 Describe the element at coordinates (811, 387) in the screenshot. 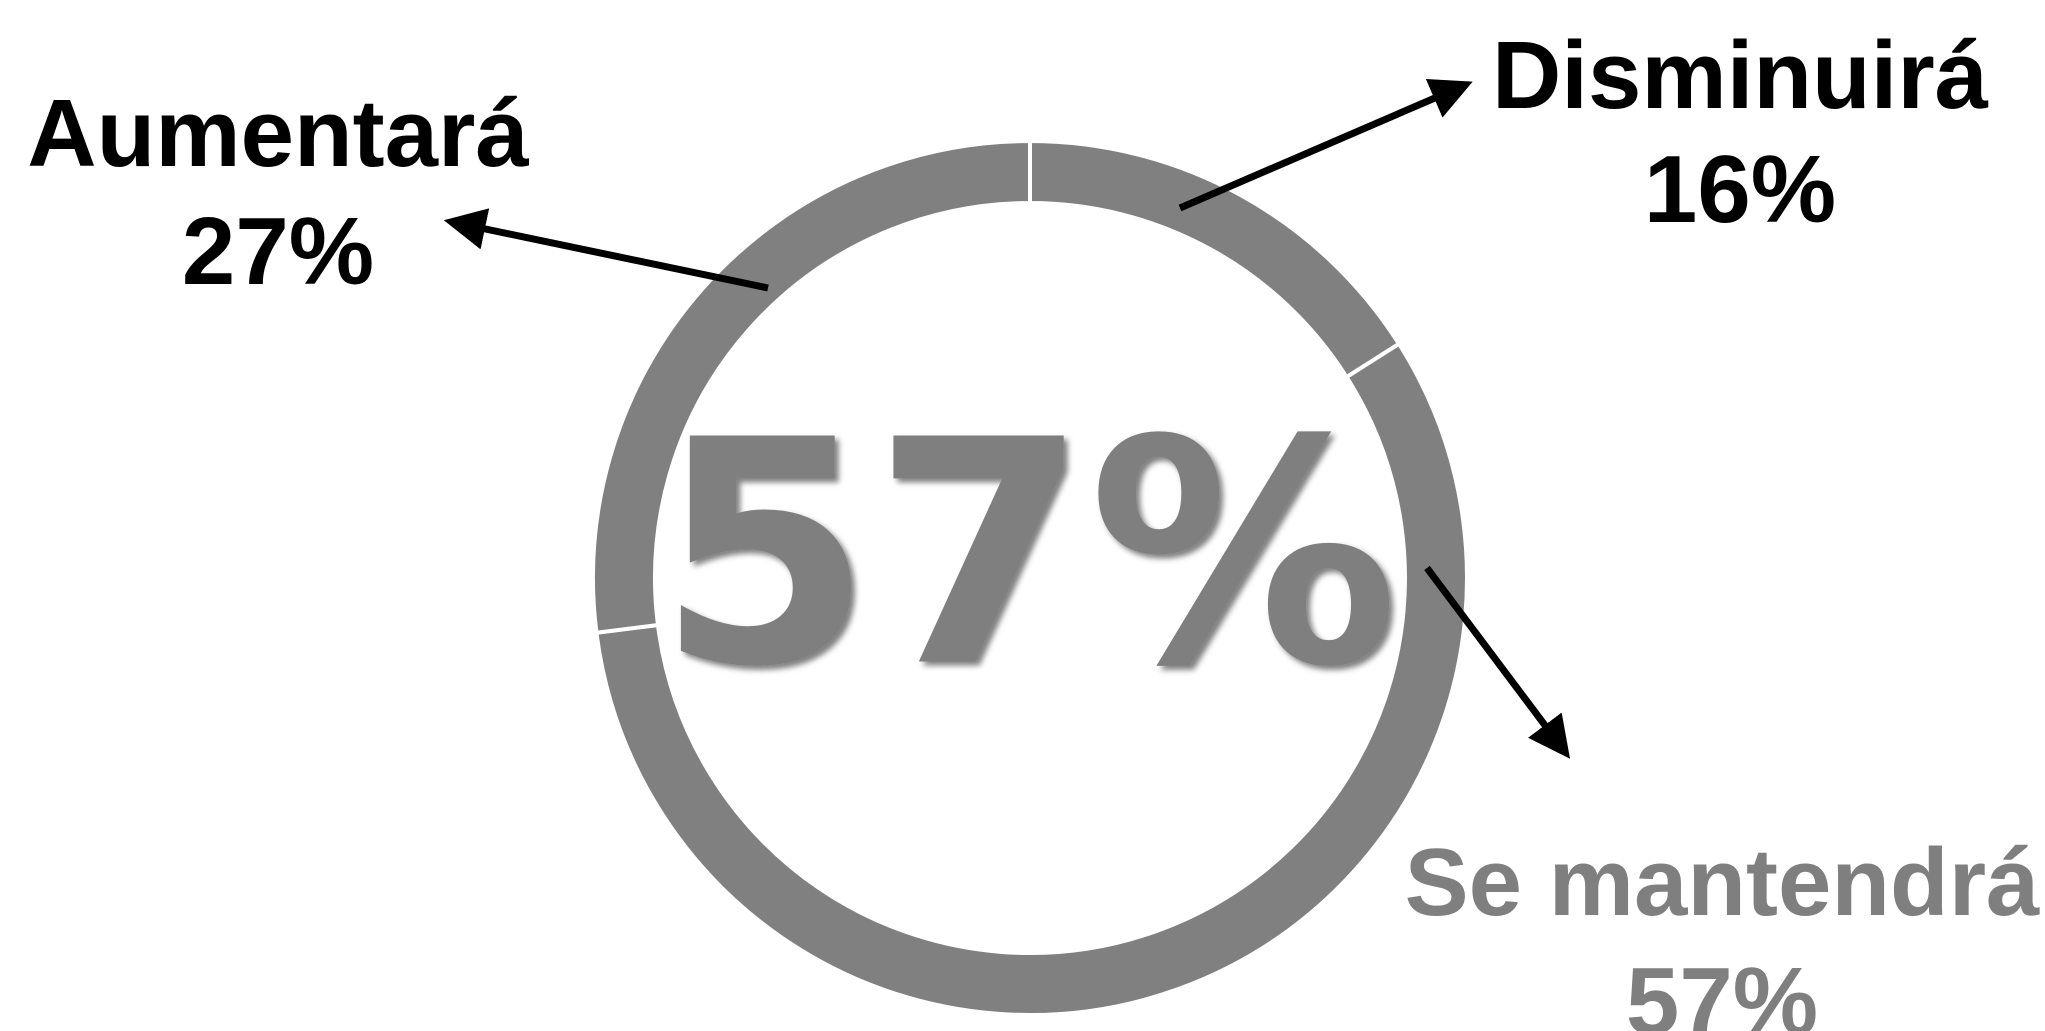

I see `slice-aumentara` at that location.